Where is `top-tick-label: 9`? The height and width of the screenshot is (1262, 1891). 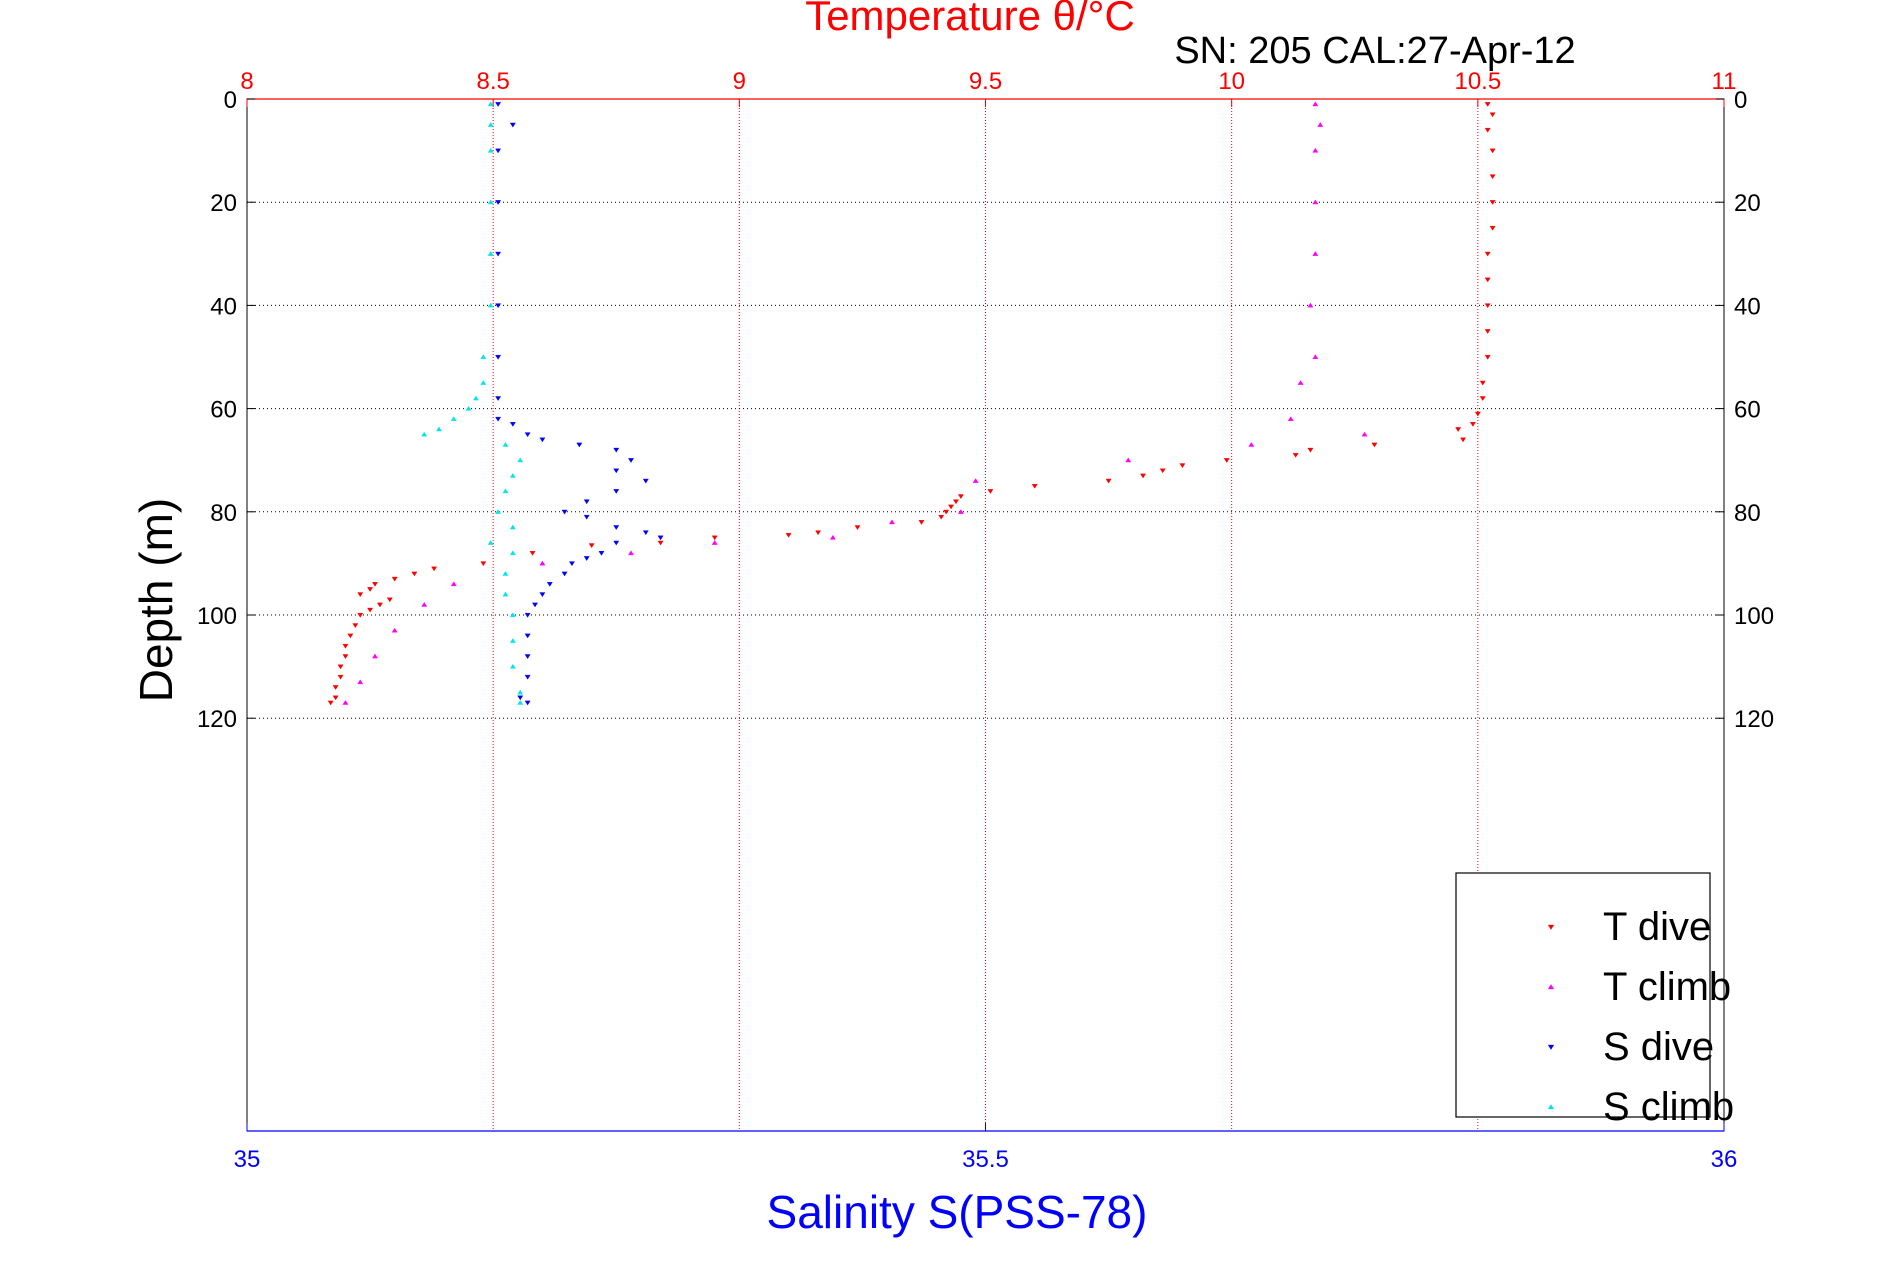
top-tick-label: 9 is located at coordinates (739, 81).